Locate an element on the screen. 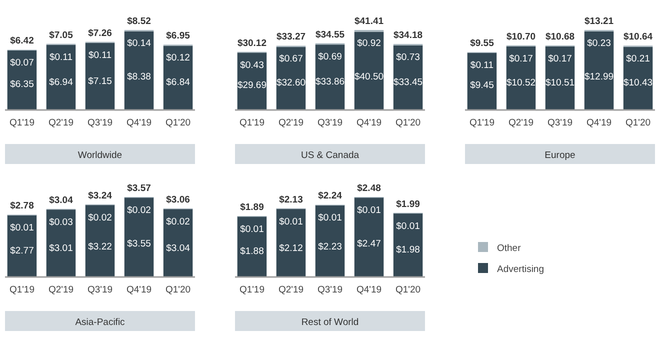 This screenshot has height=337, width=667. legend-label: Advertising is located at coordinates (520, 269).